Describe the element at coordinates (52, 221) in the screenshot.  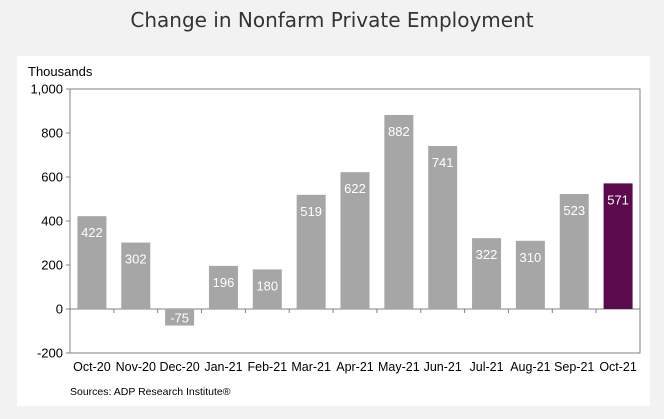
I see `y-tick-label: 400` at that location.